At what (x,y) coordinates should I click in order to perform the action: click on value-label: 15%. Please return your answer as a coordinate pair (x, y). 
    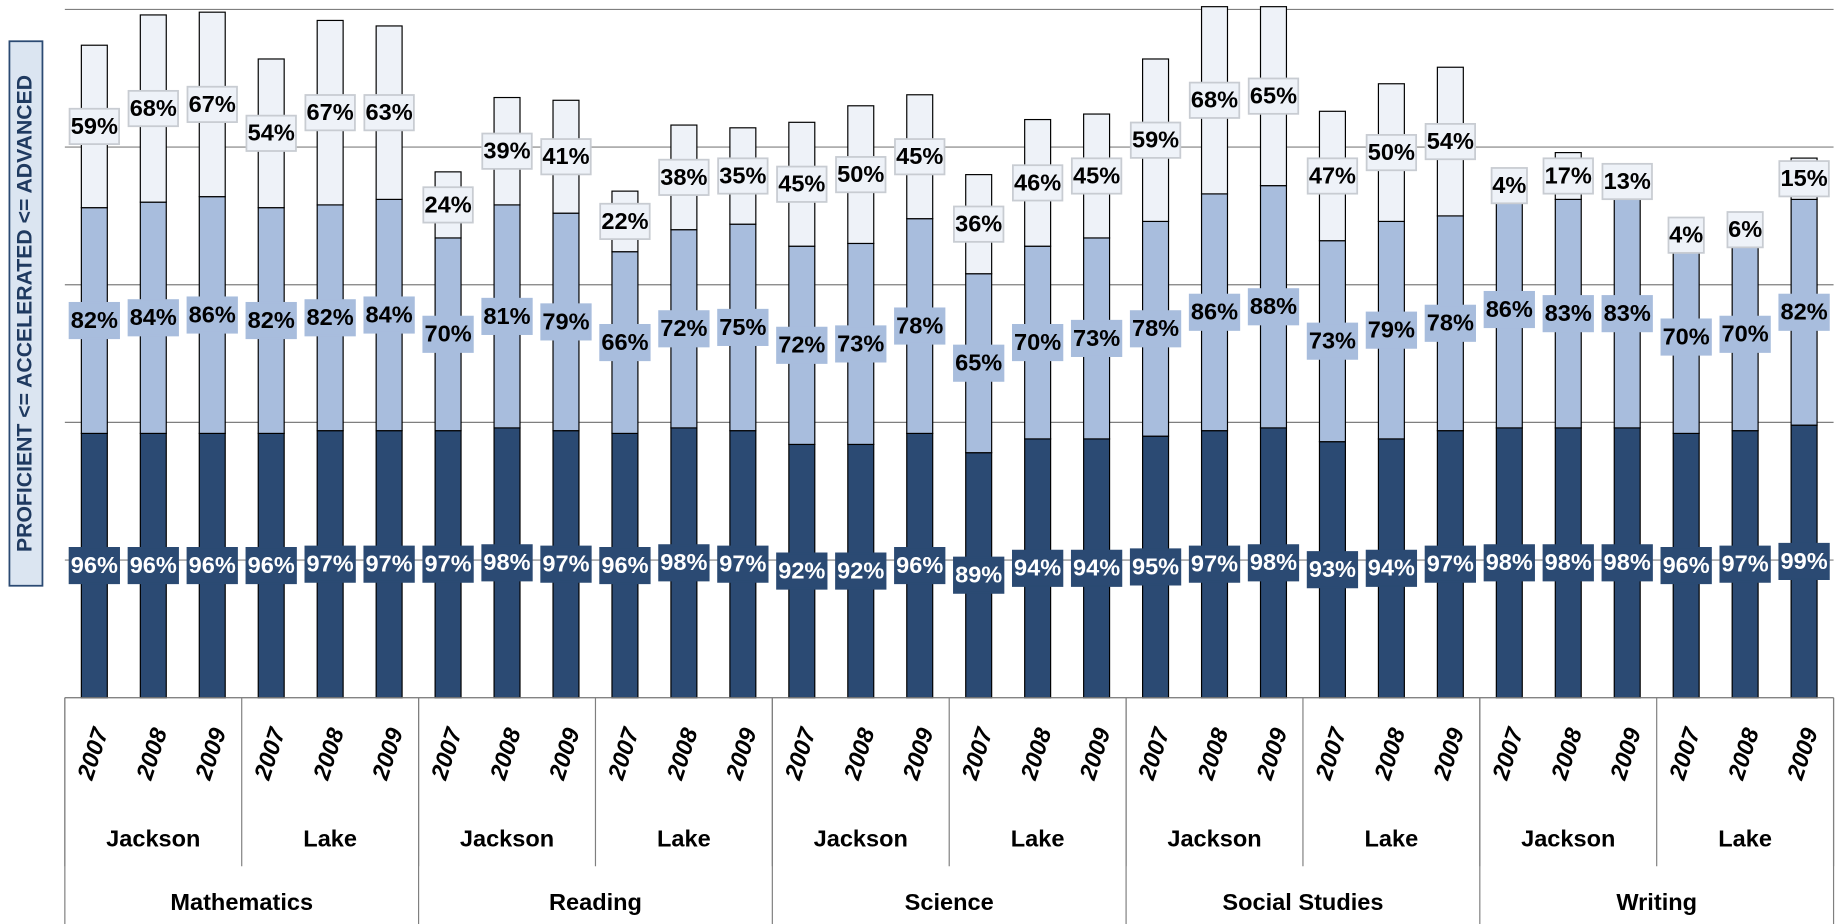
    Looking at the image, I should click on (1803, 178).